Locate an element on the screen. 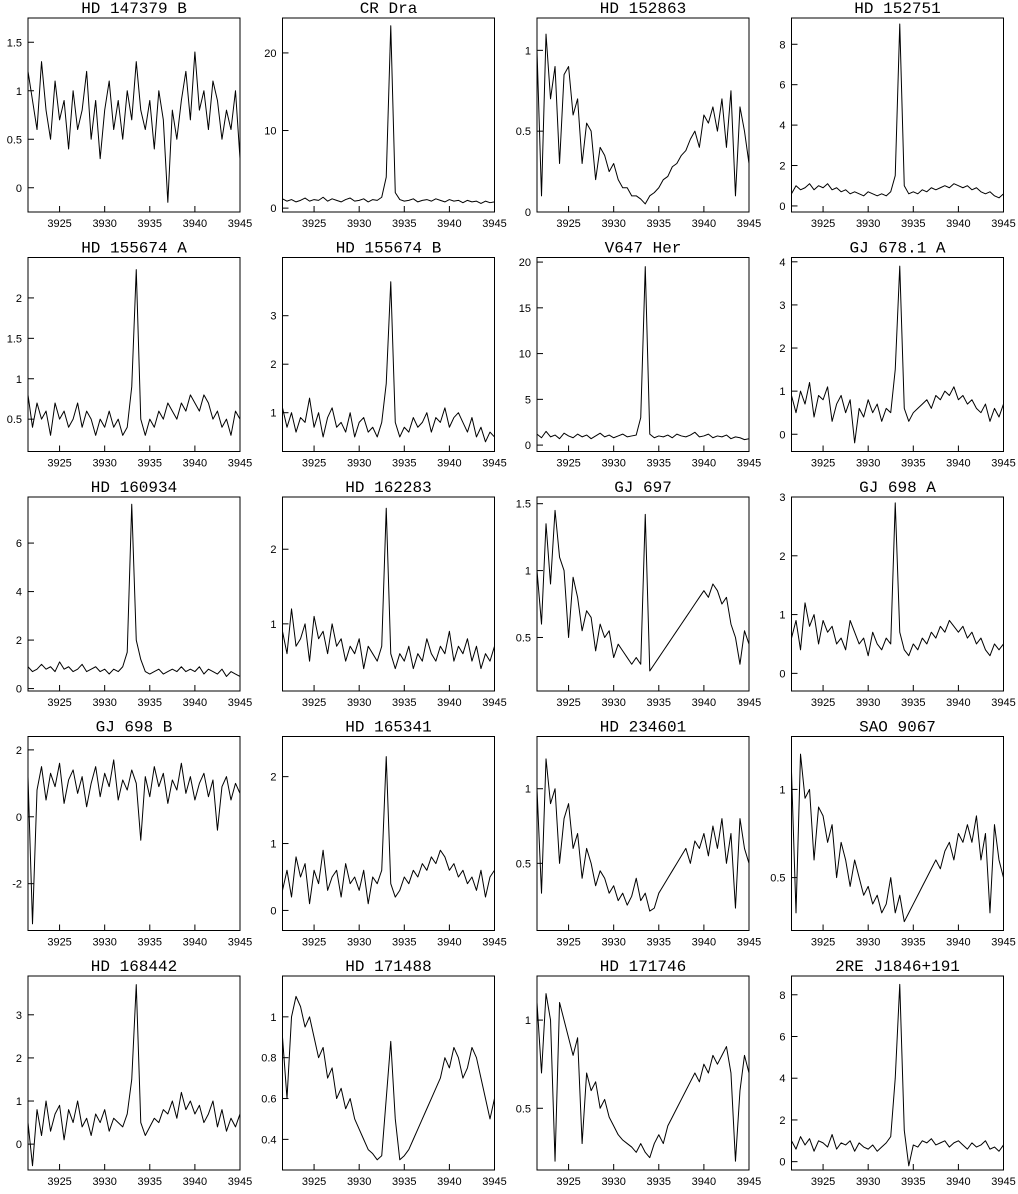 The image size is (1018, 1194). y-tick-label: 3 is located at coordinates (782, 498).